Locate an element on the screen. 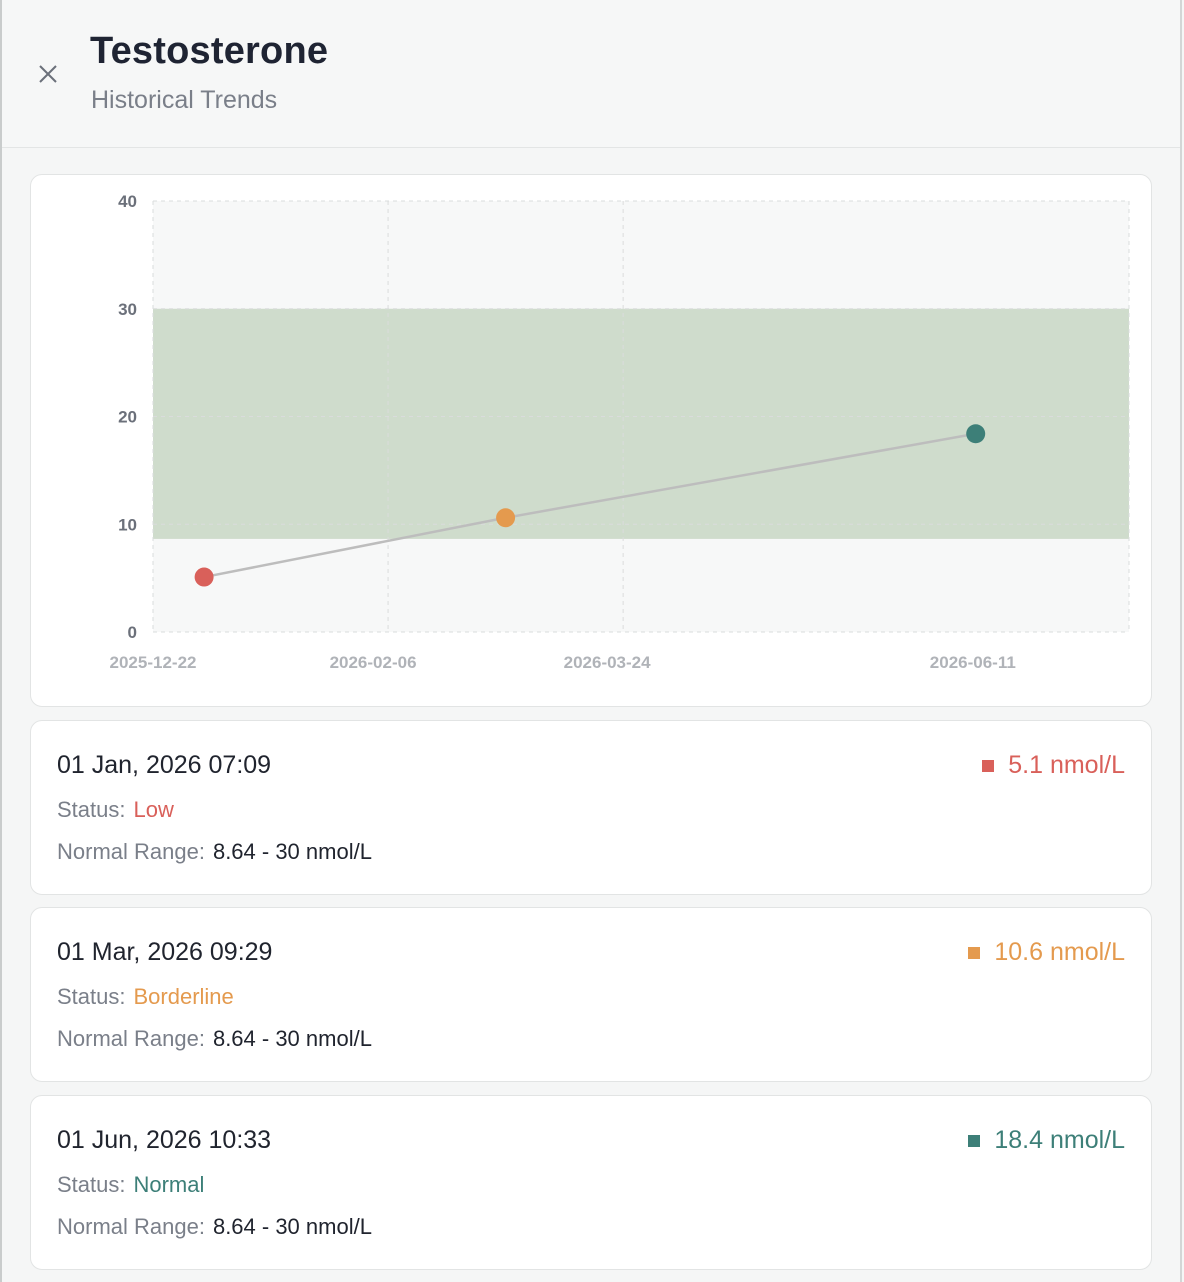 The width and height of the screenshot is (1184, 1282). status-value: Borderline is located at coordinates (183, 996).